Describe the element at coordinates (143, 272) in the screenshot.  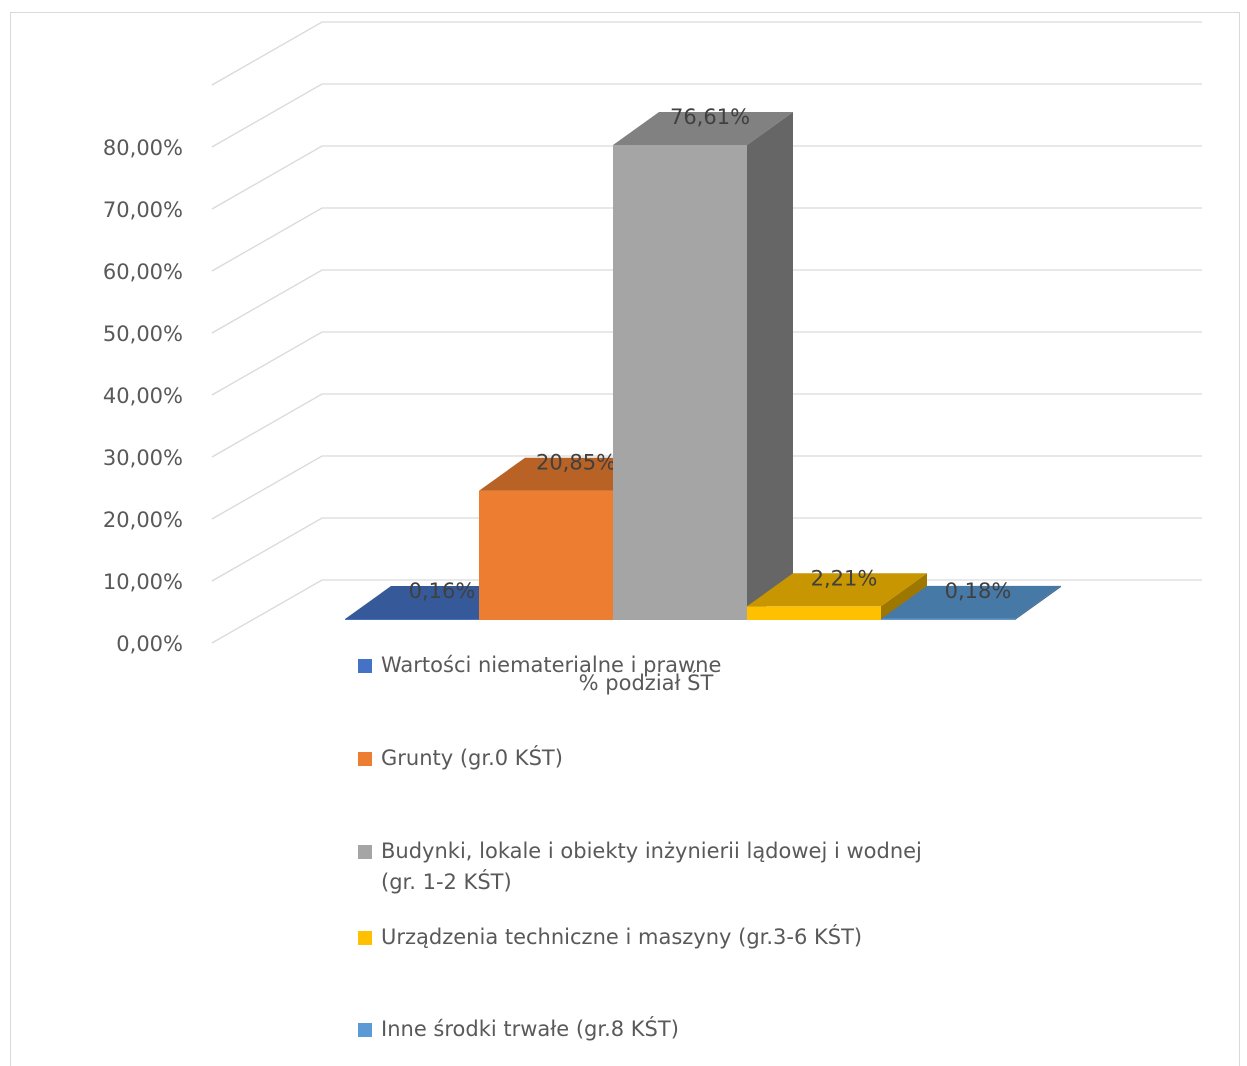
I see `y-tick-label: 60,00%` at that location.